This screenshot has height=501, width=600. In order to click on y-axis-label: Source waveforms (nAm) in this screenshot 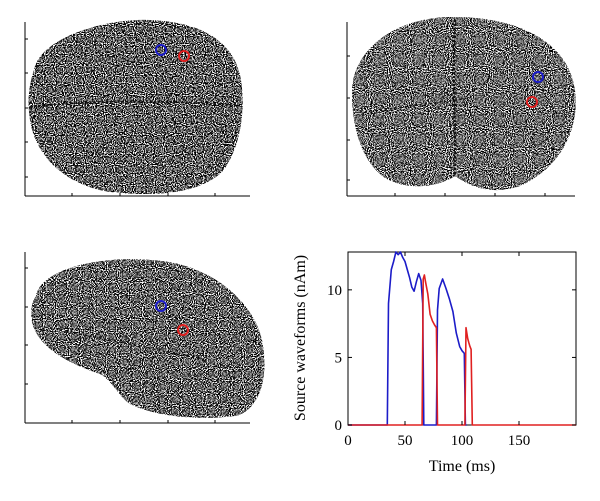, I will do `click(300, 338)`.